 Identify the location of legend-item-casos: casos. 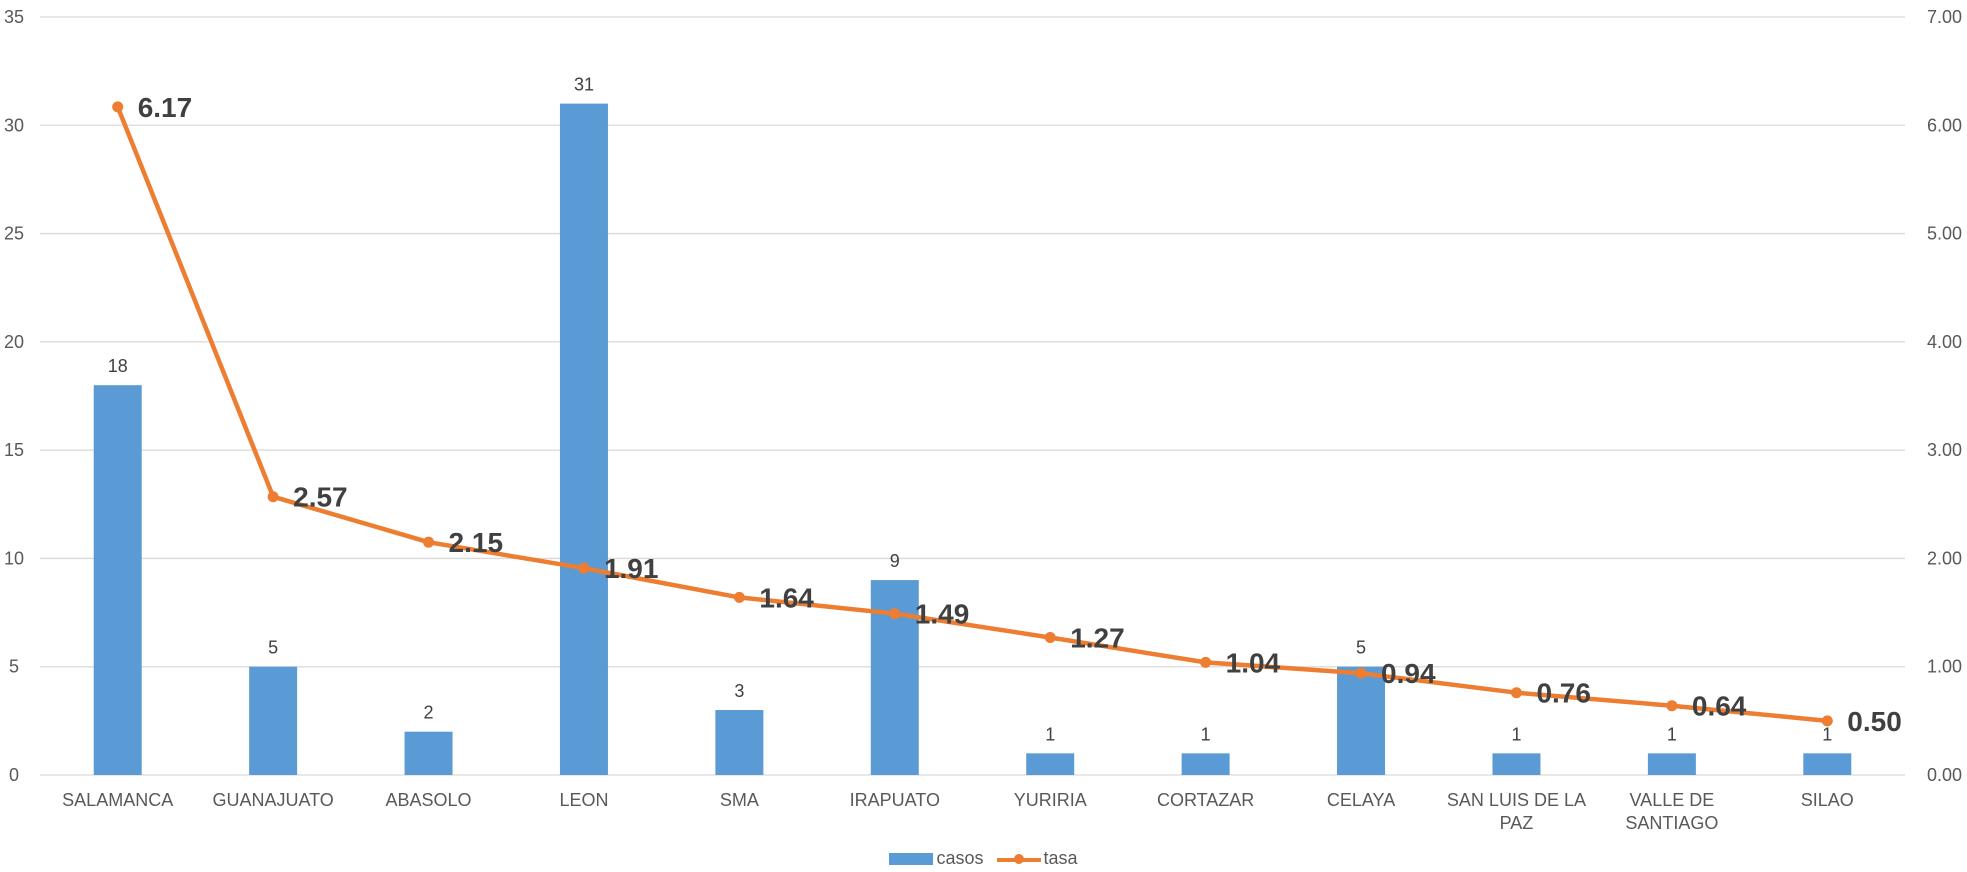
(936, 858).